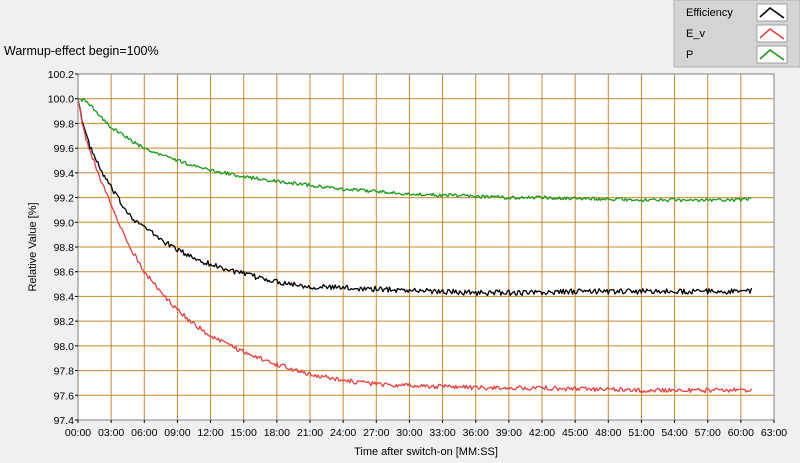 The image size is (800, 463). What do you see at coordinates (78, 433) in the screenshot?
I see `x-tick-label: 00:00` at bounding box center [78, 433].